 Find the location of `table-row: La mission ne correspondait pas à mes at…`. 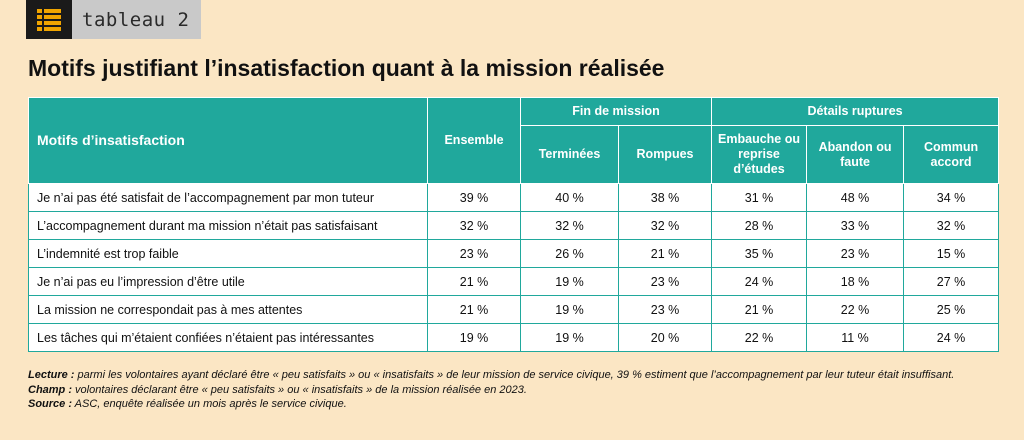

table-row: La mission ne correspondait pas à mes at… is located at coordinates (514, 309).